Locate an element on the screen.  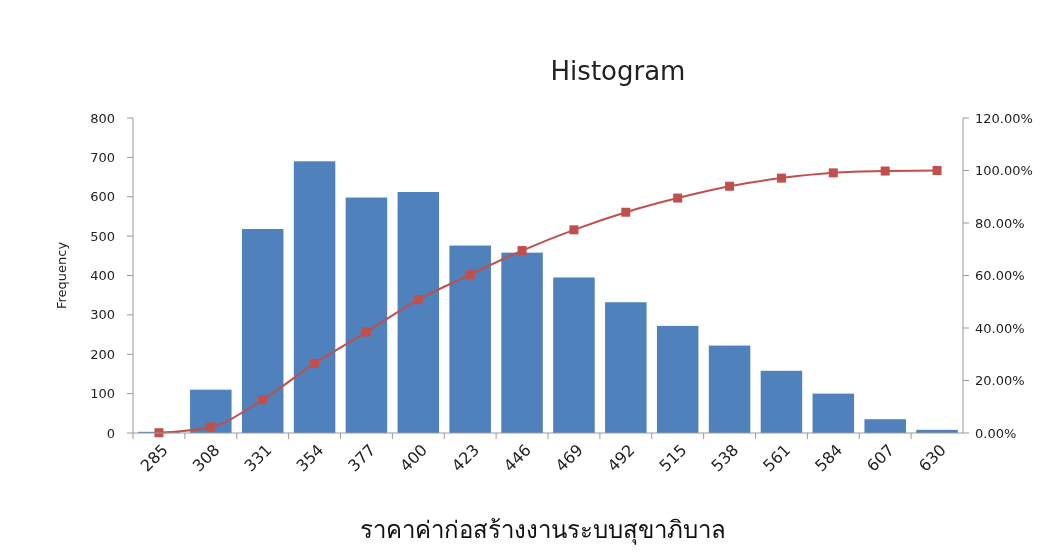
y-tick-label: 400 is located at coordinates (102, 276).